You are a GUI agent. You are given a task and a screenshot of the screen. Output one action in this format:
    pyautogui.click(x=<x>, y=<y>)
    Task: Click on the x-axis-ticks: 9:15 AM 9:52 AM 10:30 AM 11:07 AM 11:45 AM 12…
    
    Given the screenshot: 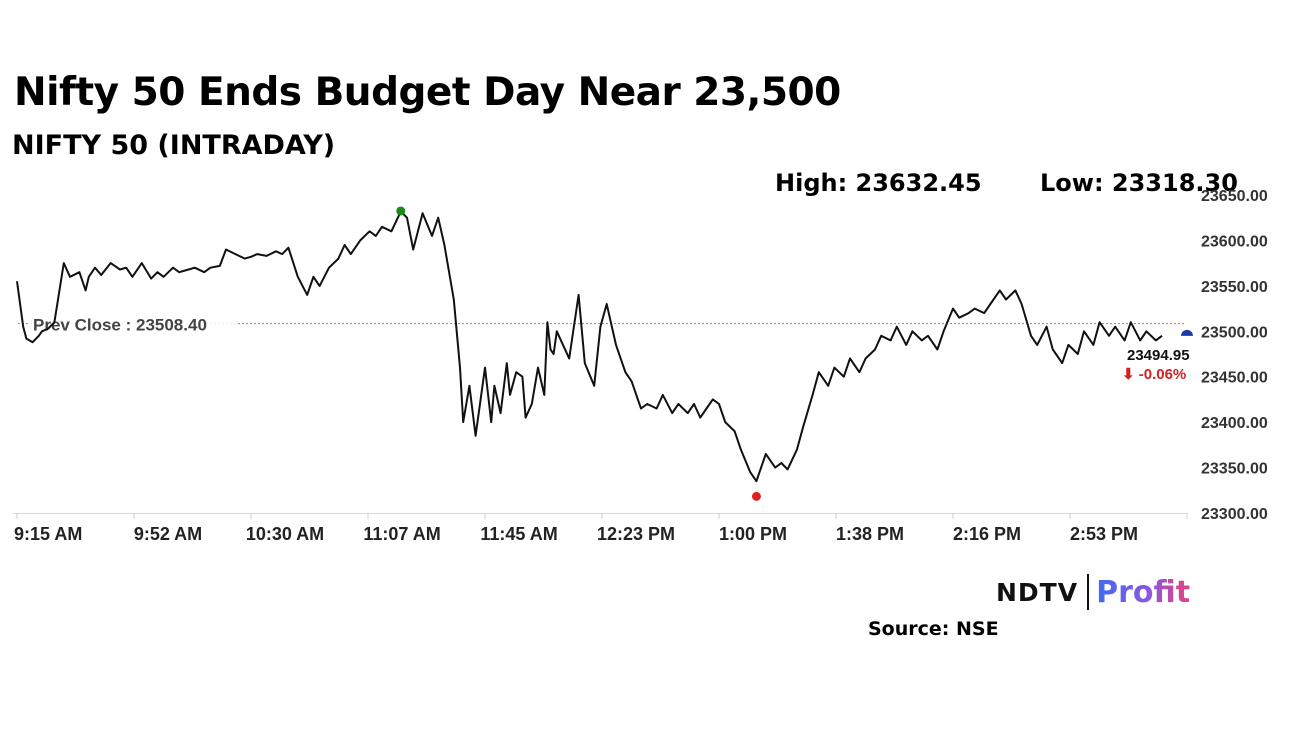 What is the action you would take?
    pyautogui.click(x=601, y=528)
    